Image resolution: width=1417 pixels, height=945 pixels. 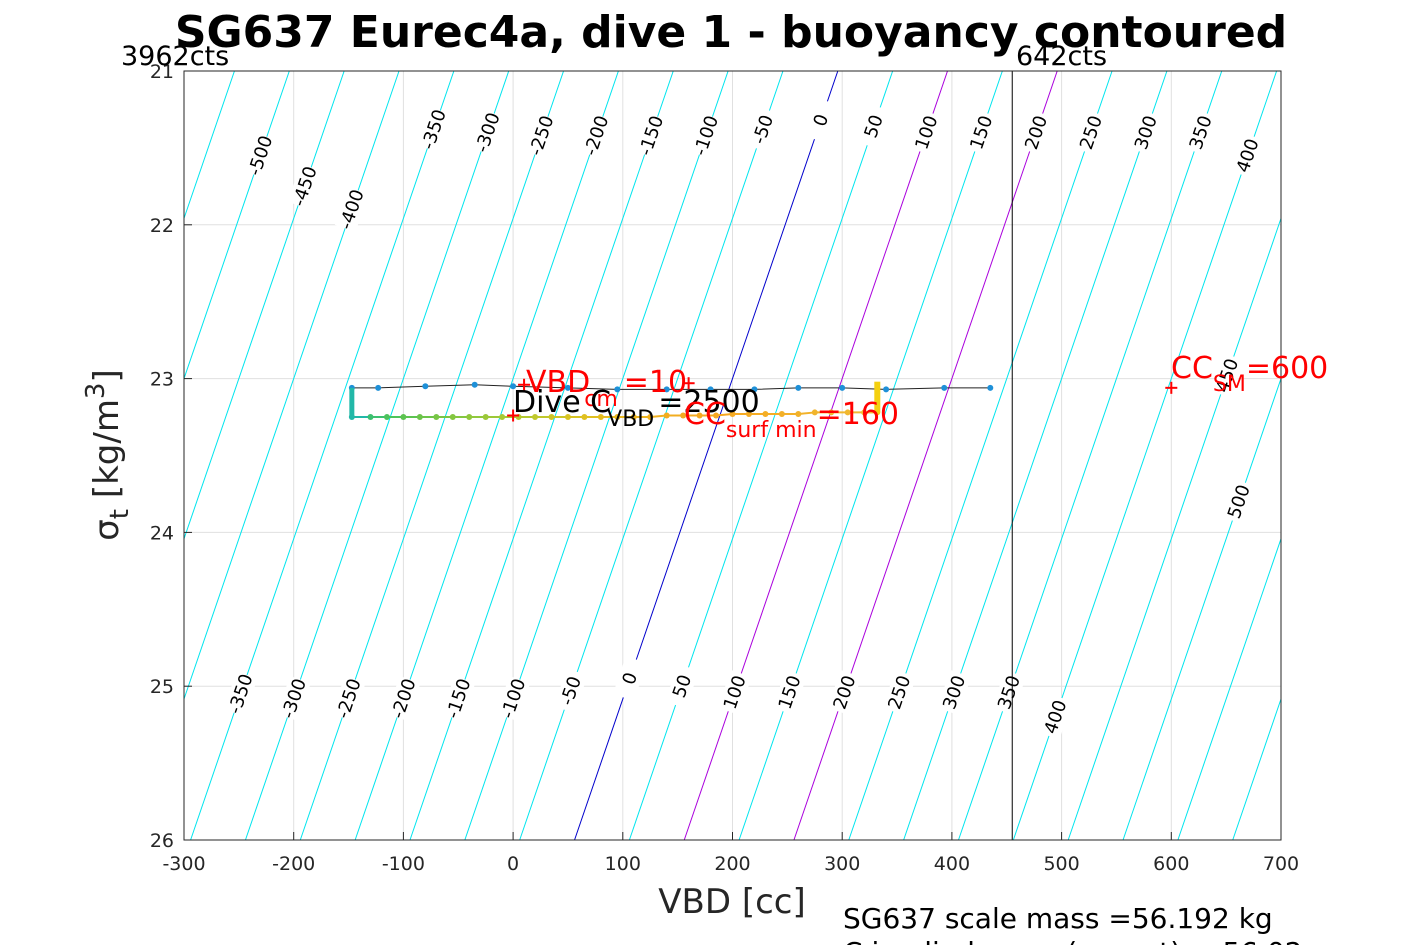 What do you see at coordinates (1229, 384) in the screenshot?
I see `cc-sm-sub: SM` at bounding box center [1229, 384].